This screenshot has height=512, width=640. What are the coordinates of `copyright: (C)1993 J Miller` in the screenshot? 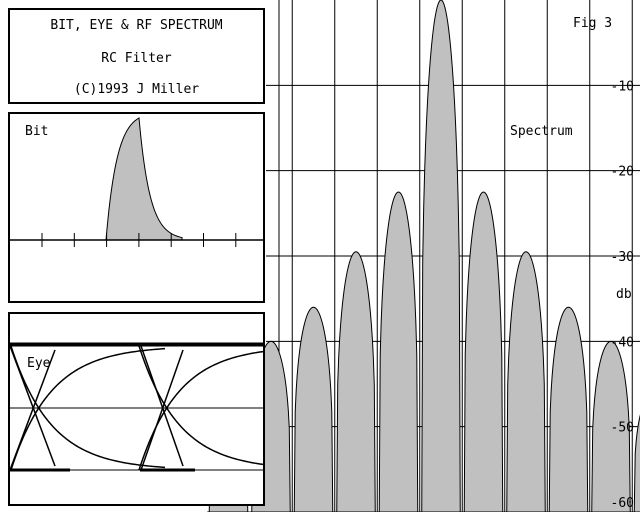 It's located at (136, 89).